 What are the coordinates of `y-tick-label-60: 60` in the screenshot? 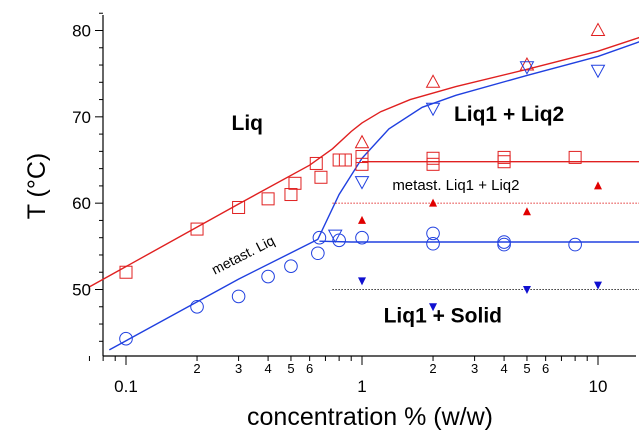 It's located at (81, 203).